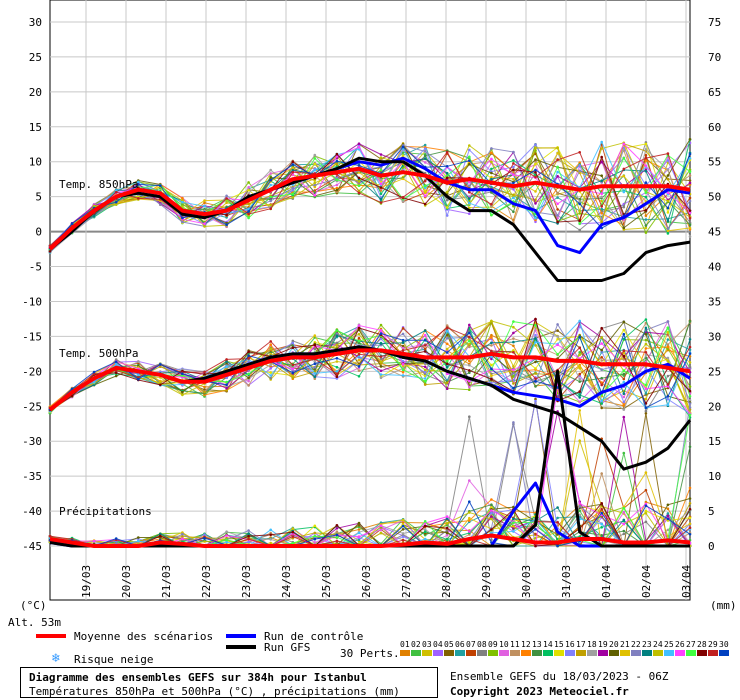 The image size is (740, 700). I want to click on series-t500-mean, so click(369, 380).